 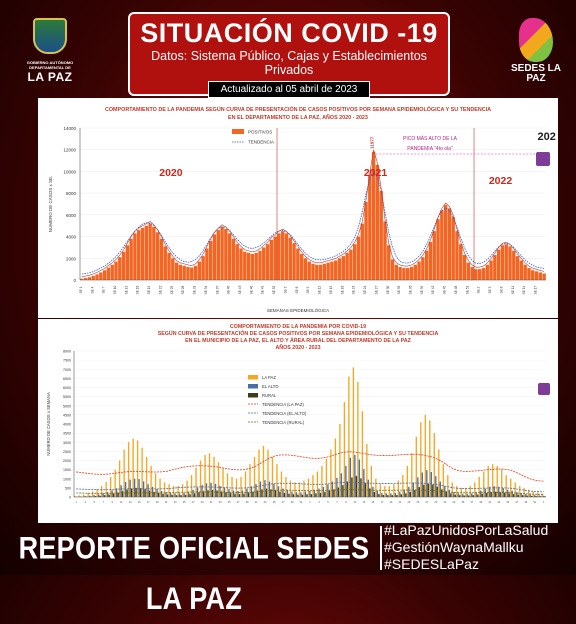 I want to click on x-tick-label: 5, so click(x=95, y=502).